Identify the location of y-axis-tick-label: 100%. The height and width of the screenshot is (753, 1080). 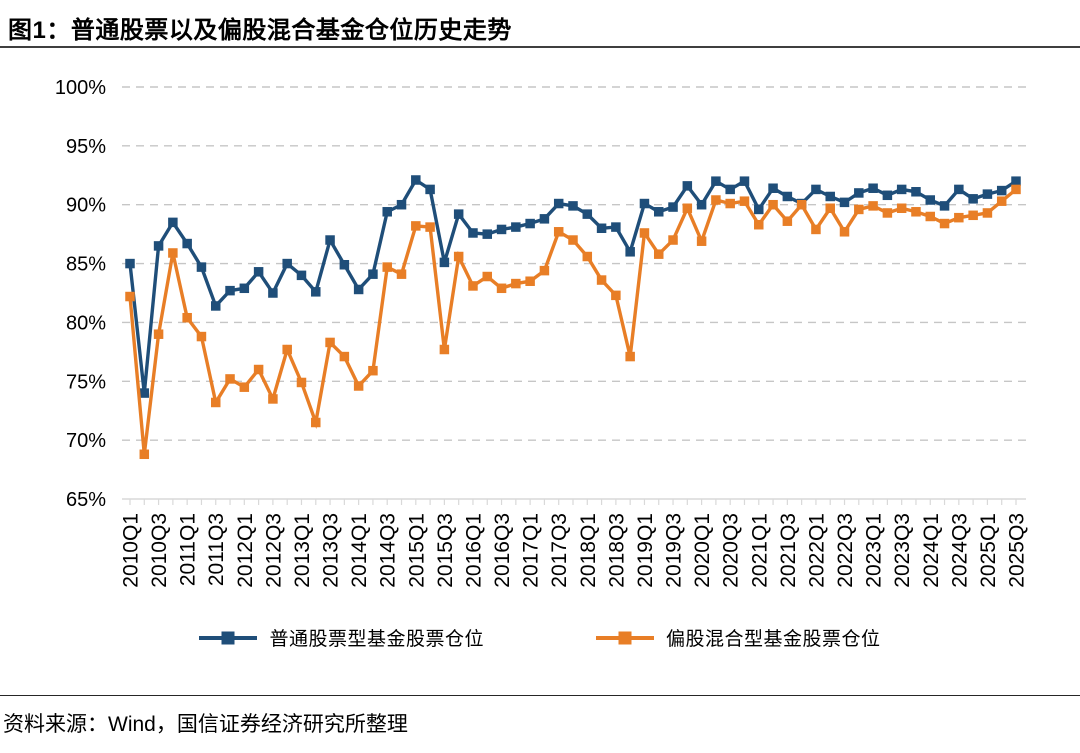
(80, 88).